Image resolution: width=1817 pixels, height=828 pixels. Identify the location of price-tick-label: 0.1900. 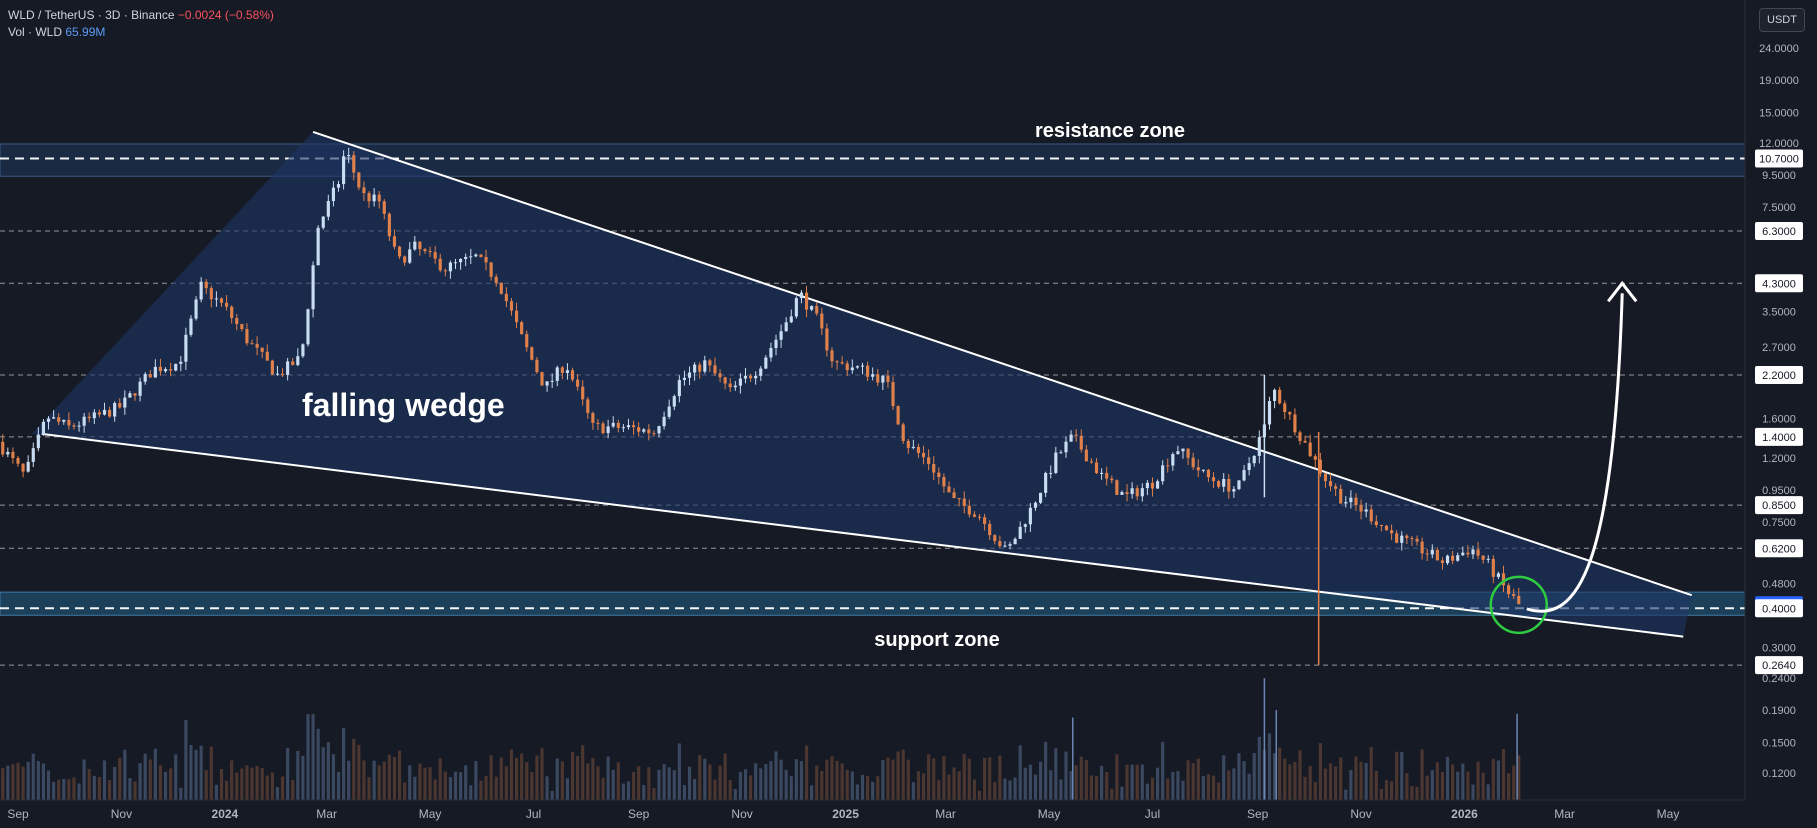
(1779, 711).